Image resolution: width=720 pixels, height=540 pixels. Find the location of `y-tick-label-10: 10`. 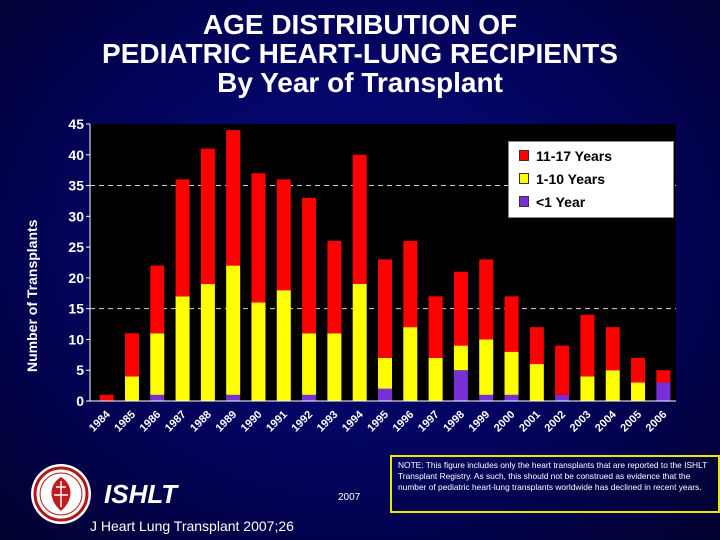

y-tick-label-10: 10 is located at coordinates (76, 339).